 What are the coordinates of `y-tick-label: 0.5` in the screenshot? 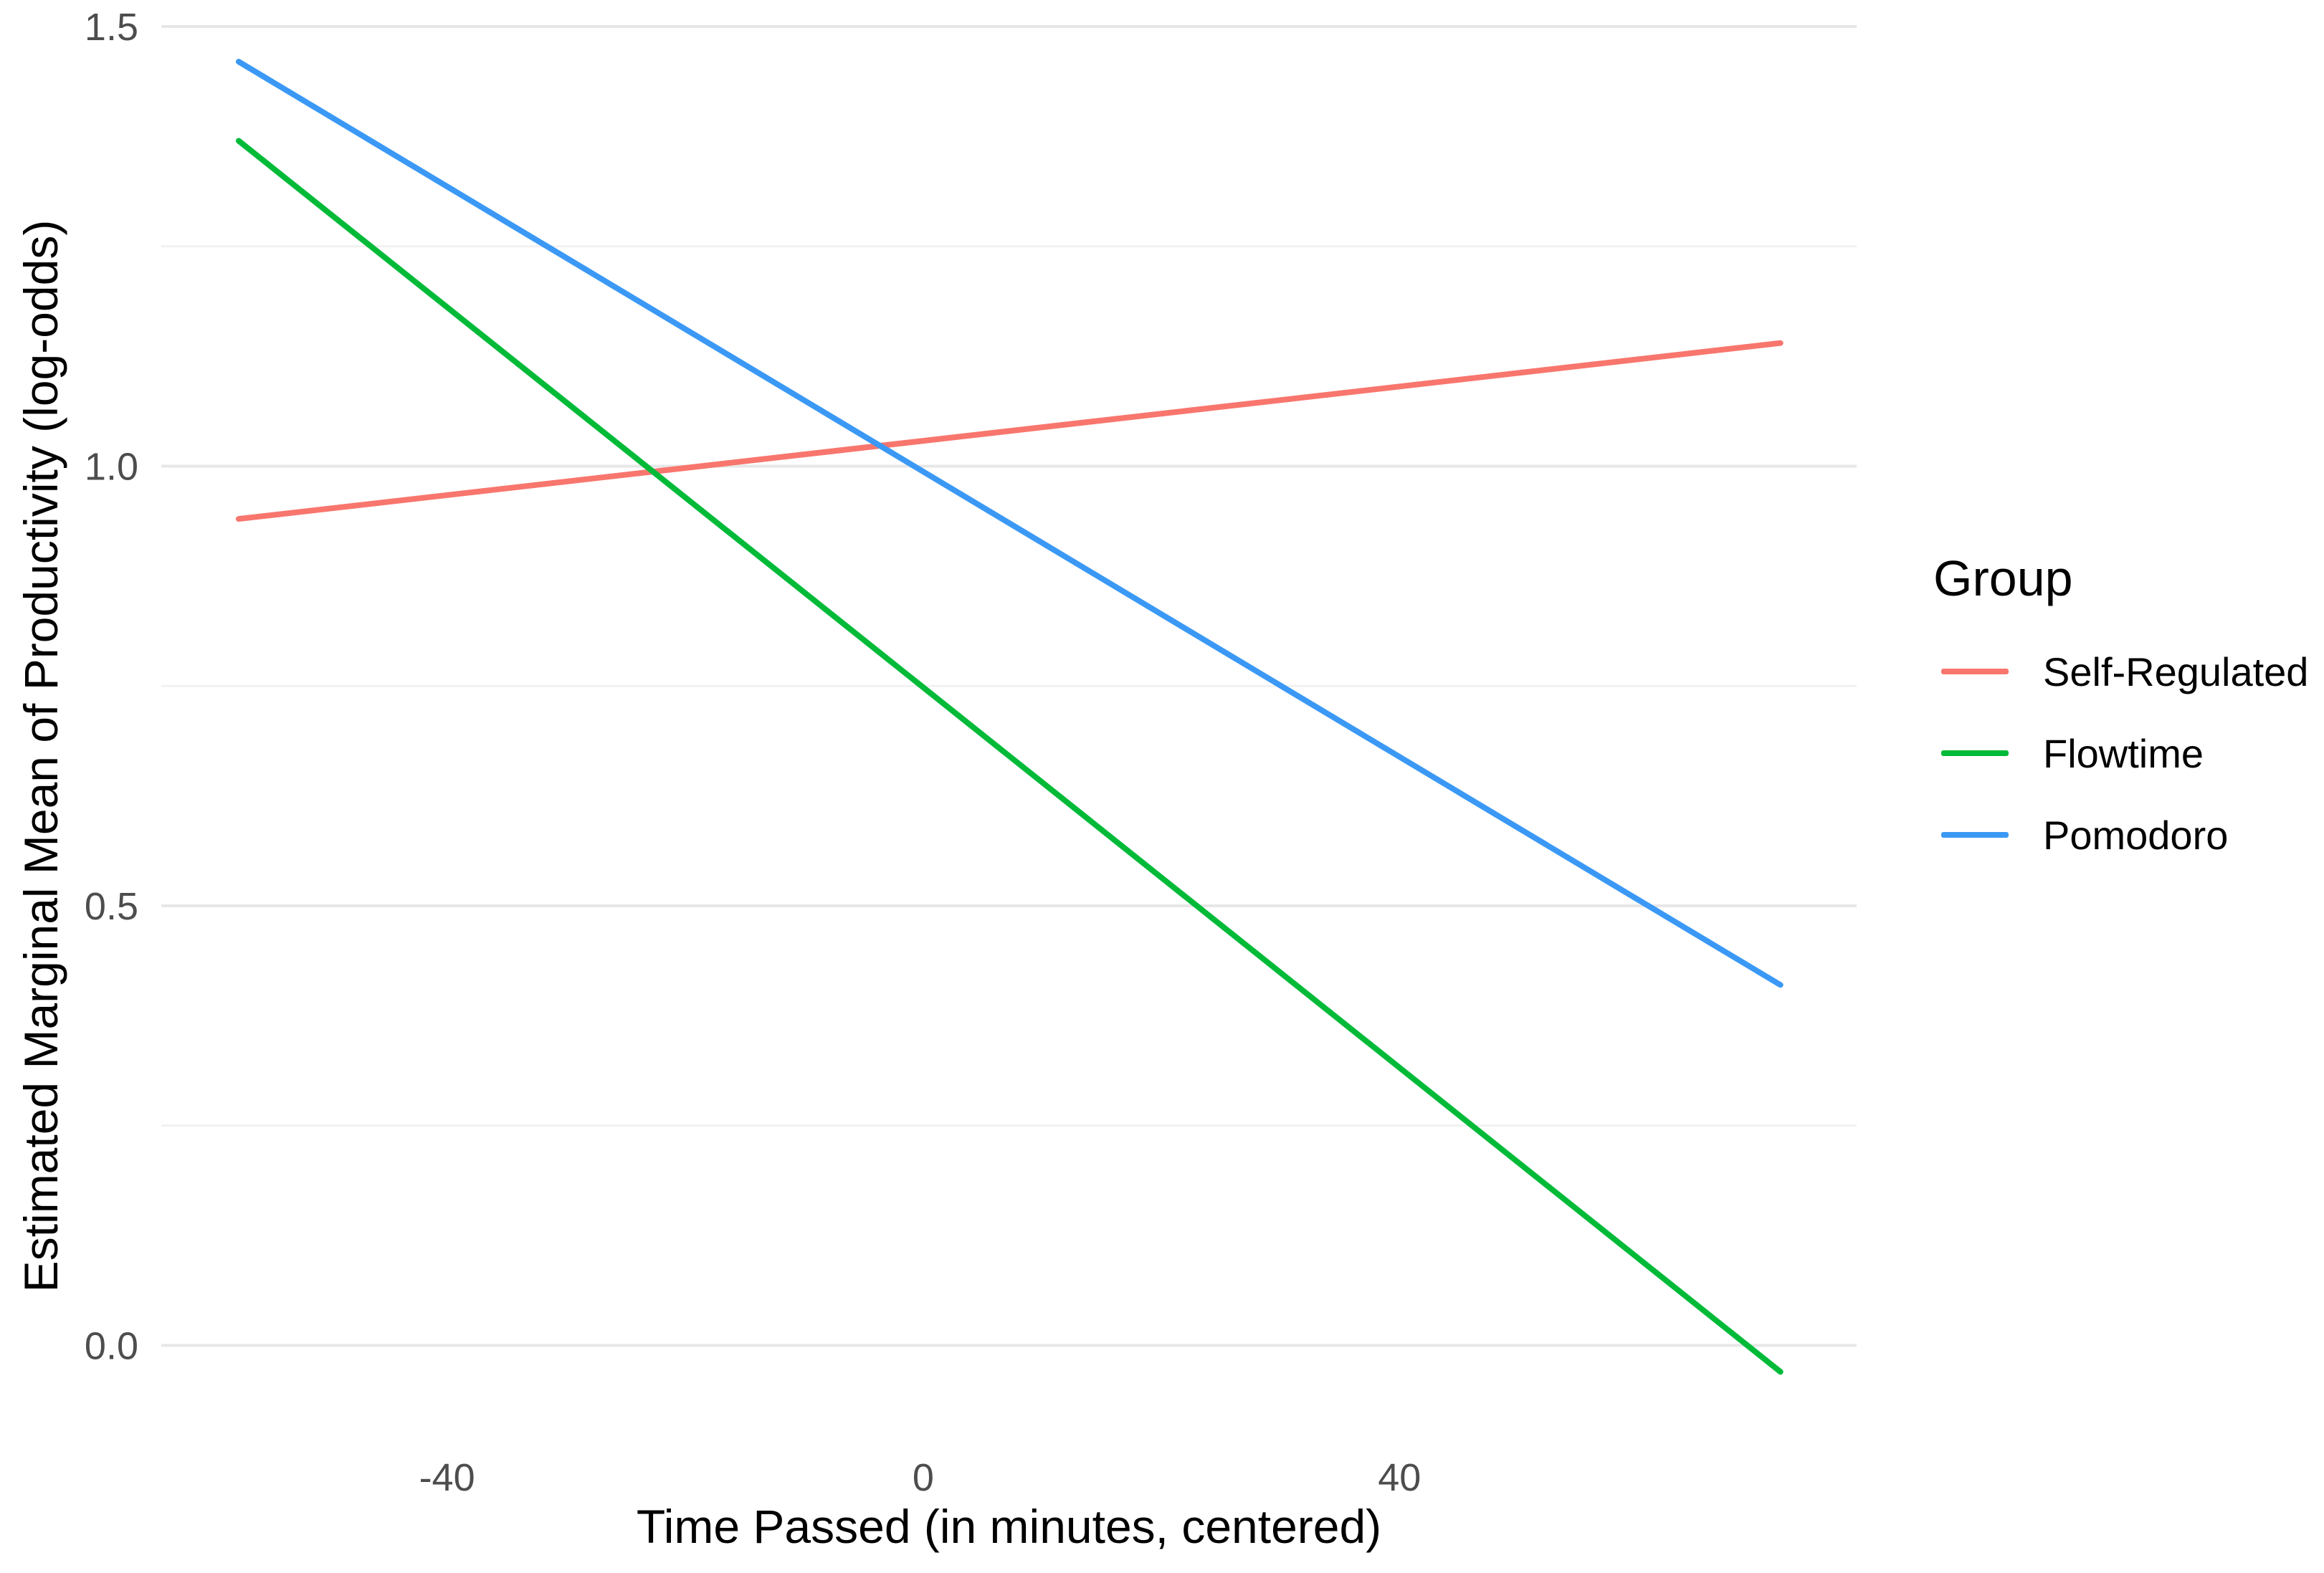 It's located at (111, 906).